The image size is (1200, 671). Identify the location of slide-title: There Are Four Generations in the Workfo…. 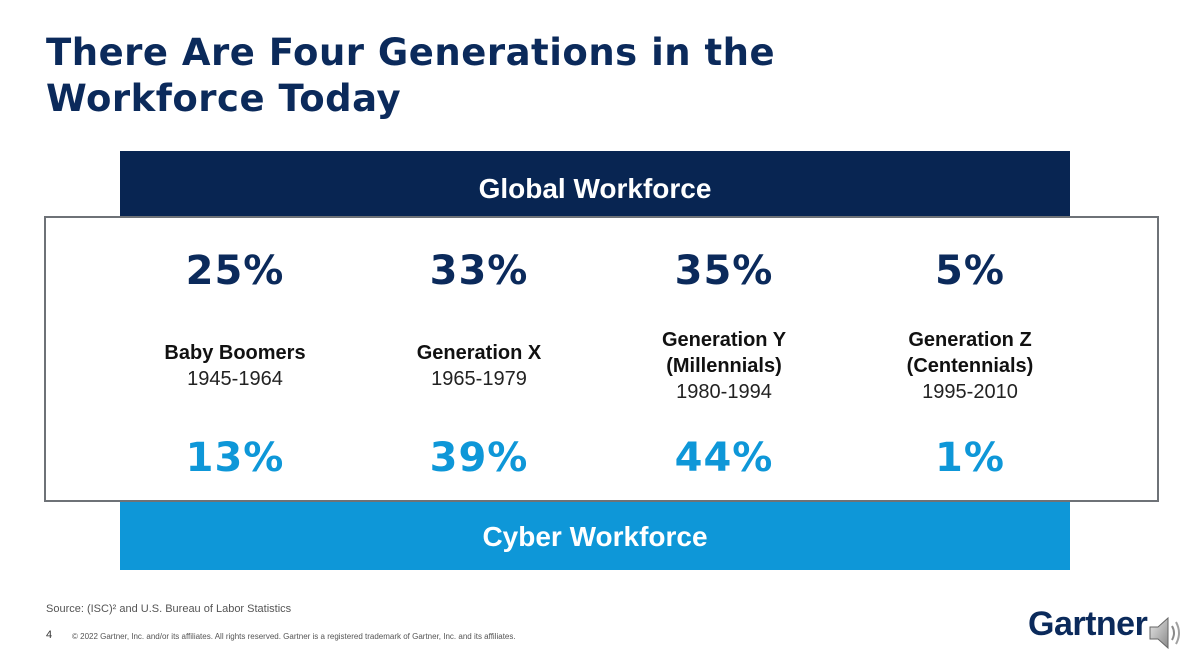
(411, 75).